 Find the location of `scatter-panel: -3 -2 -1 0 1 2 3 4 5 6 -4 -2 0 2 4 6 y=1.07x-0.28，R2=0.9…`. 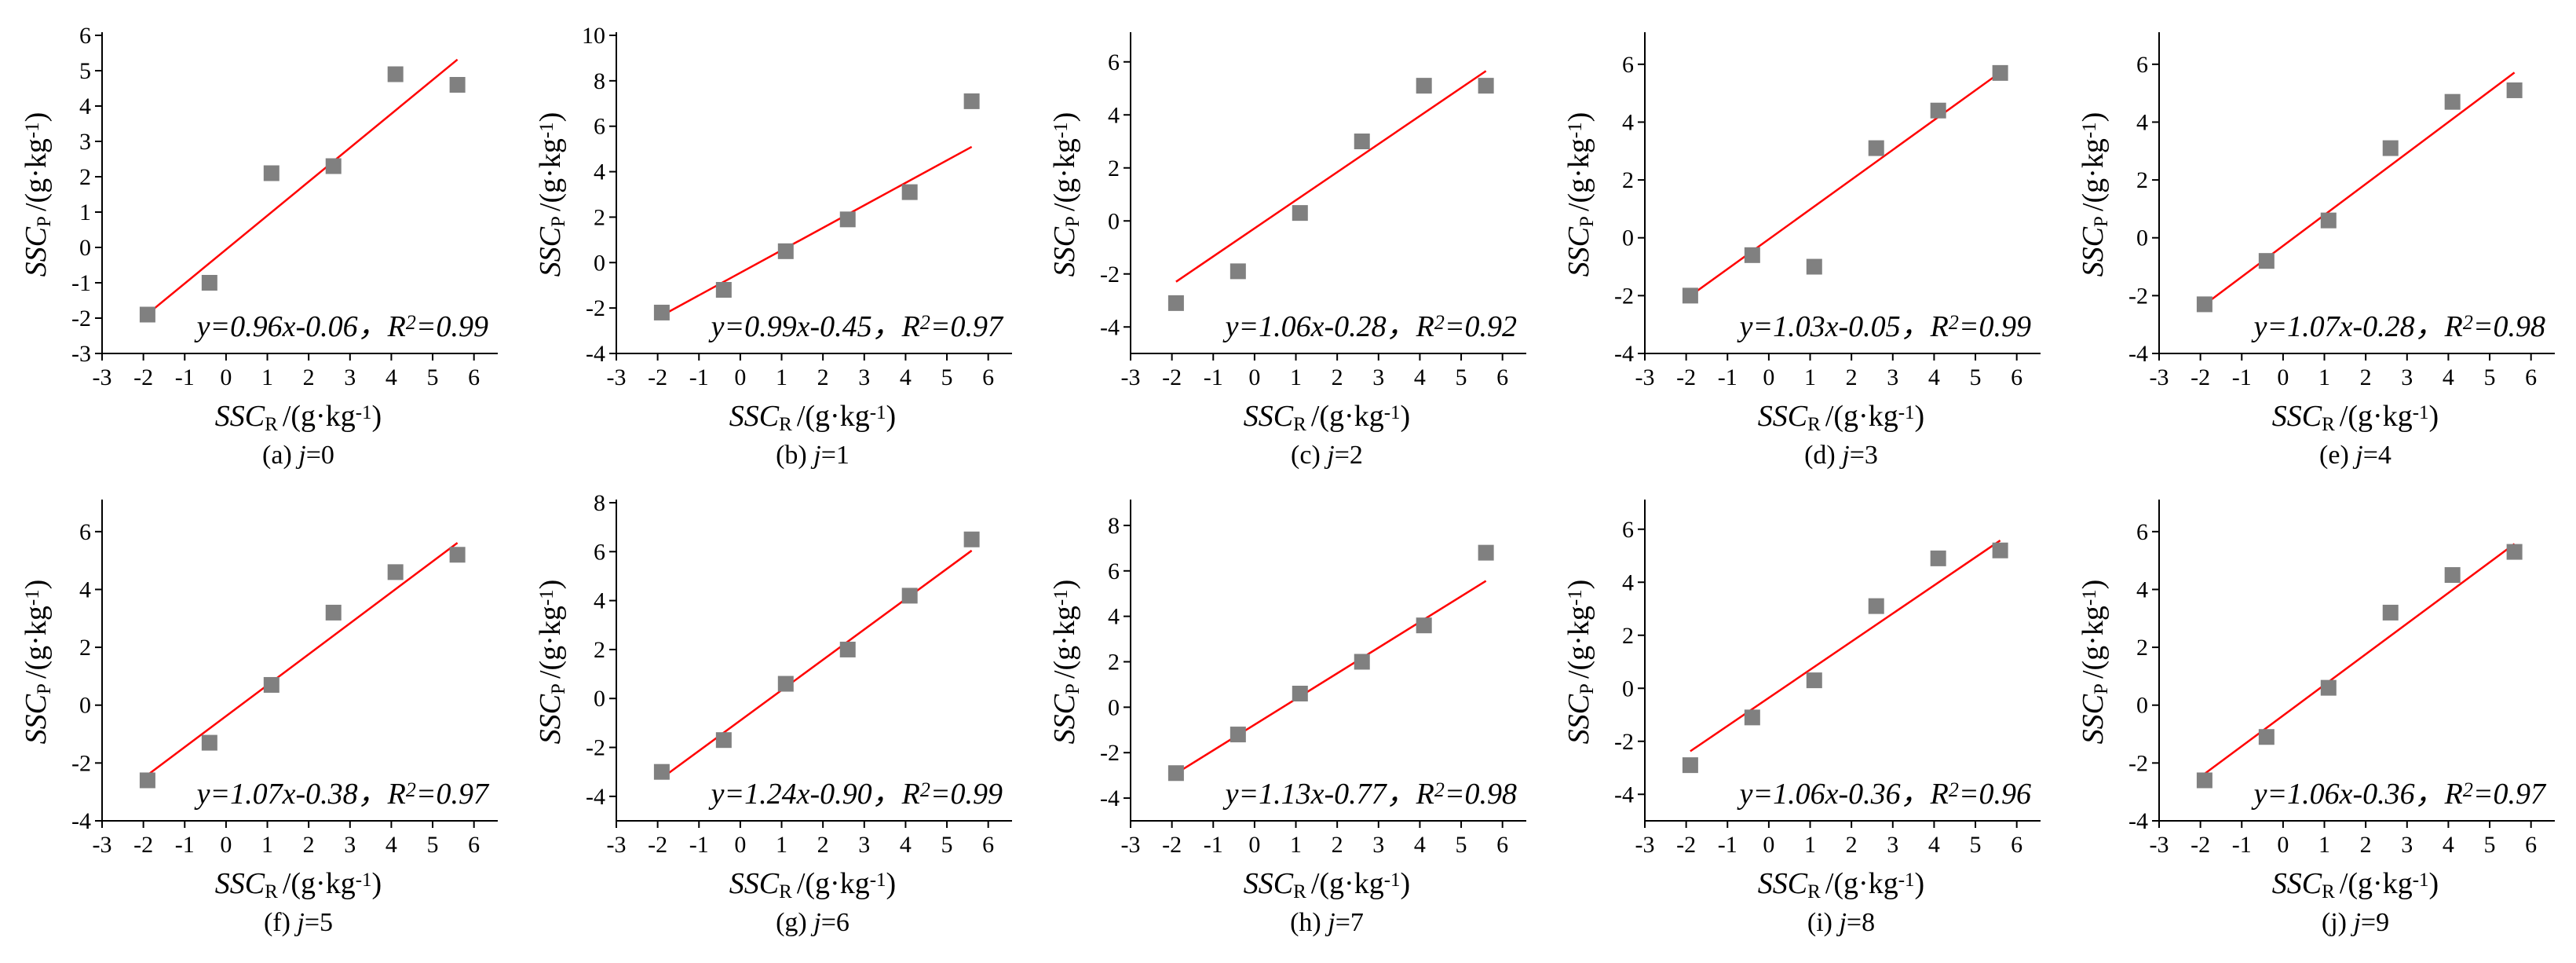

scatter-panel: -3 -2 -1 0 1 2 3 4 5 6 -4 -2 0 2 4 6 y=1.07x-0.28，R2=0.9… is located at coordinates (2316, 251).